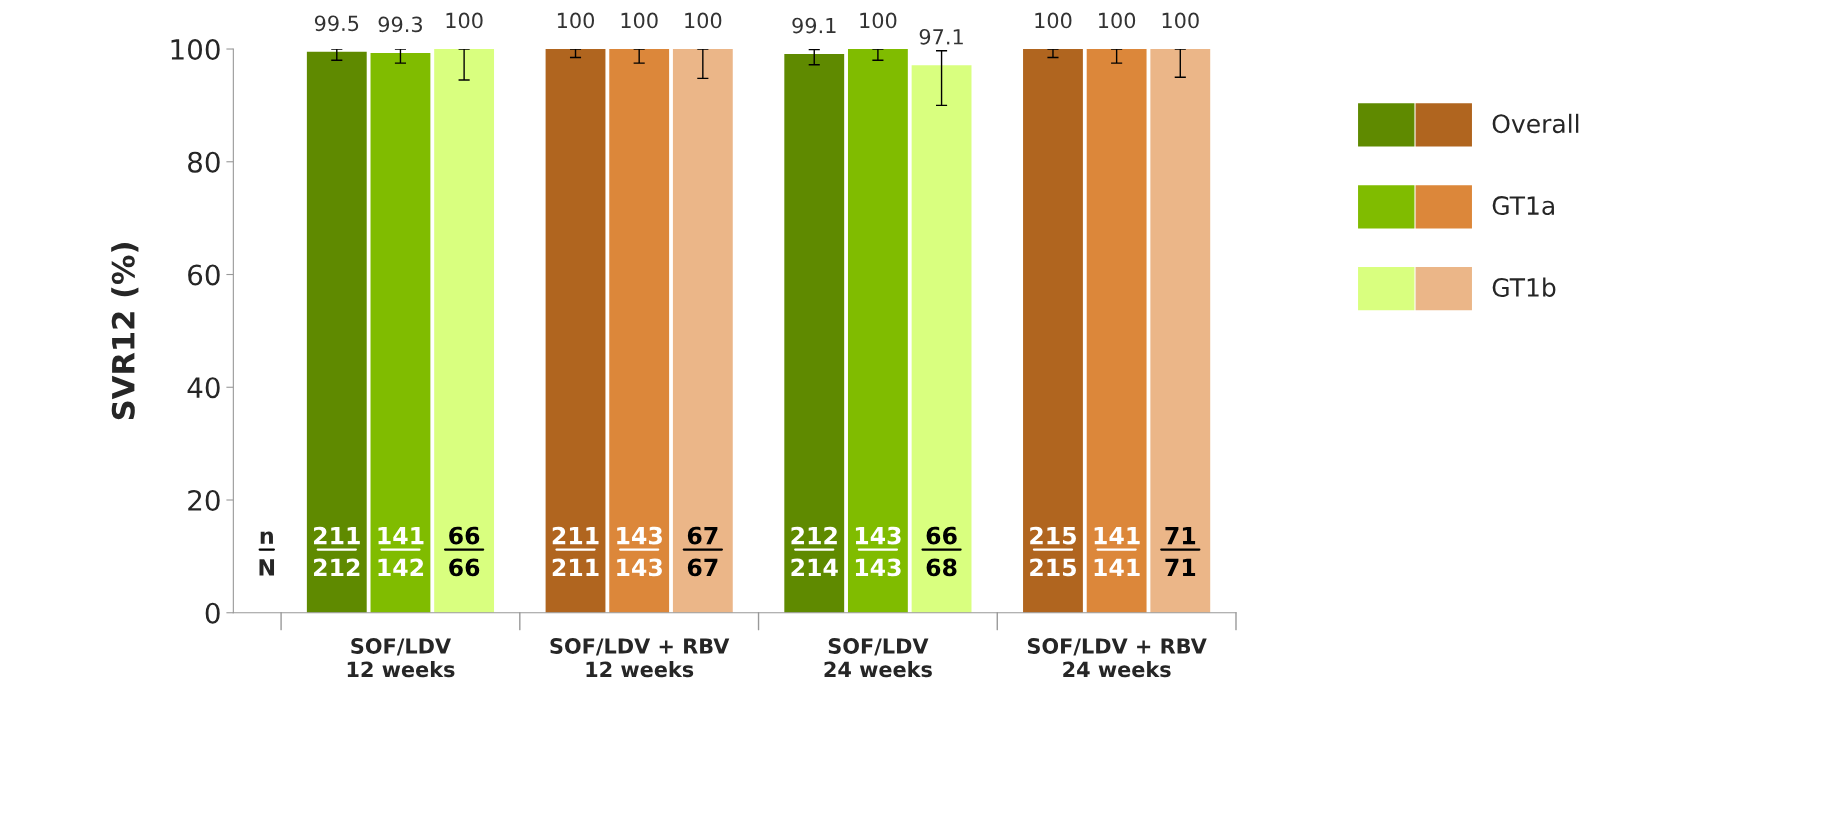  Describe the element at coordinates (1535, 123) in the screenshot. I see `legend-label: Overall` at that location.